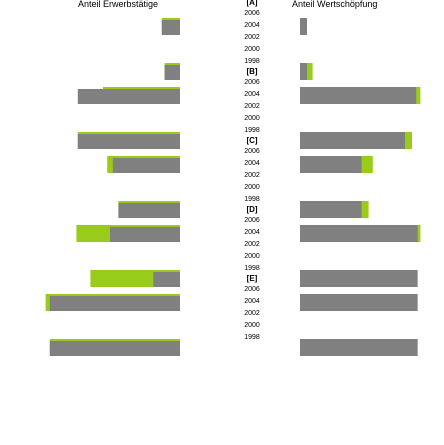 This screenshot has height=445, width=444. Describe the element at coordinates (252, 278) in the screenshot. I see `group-label: [E]` at that location.